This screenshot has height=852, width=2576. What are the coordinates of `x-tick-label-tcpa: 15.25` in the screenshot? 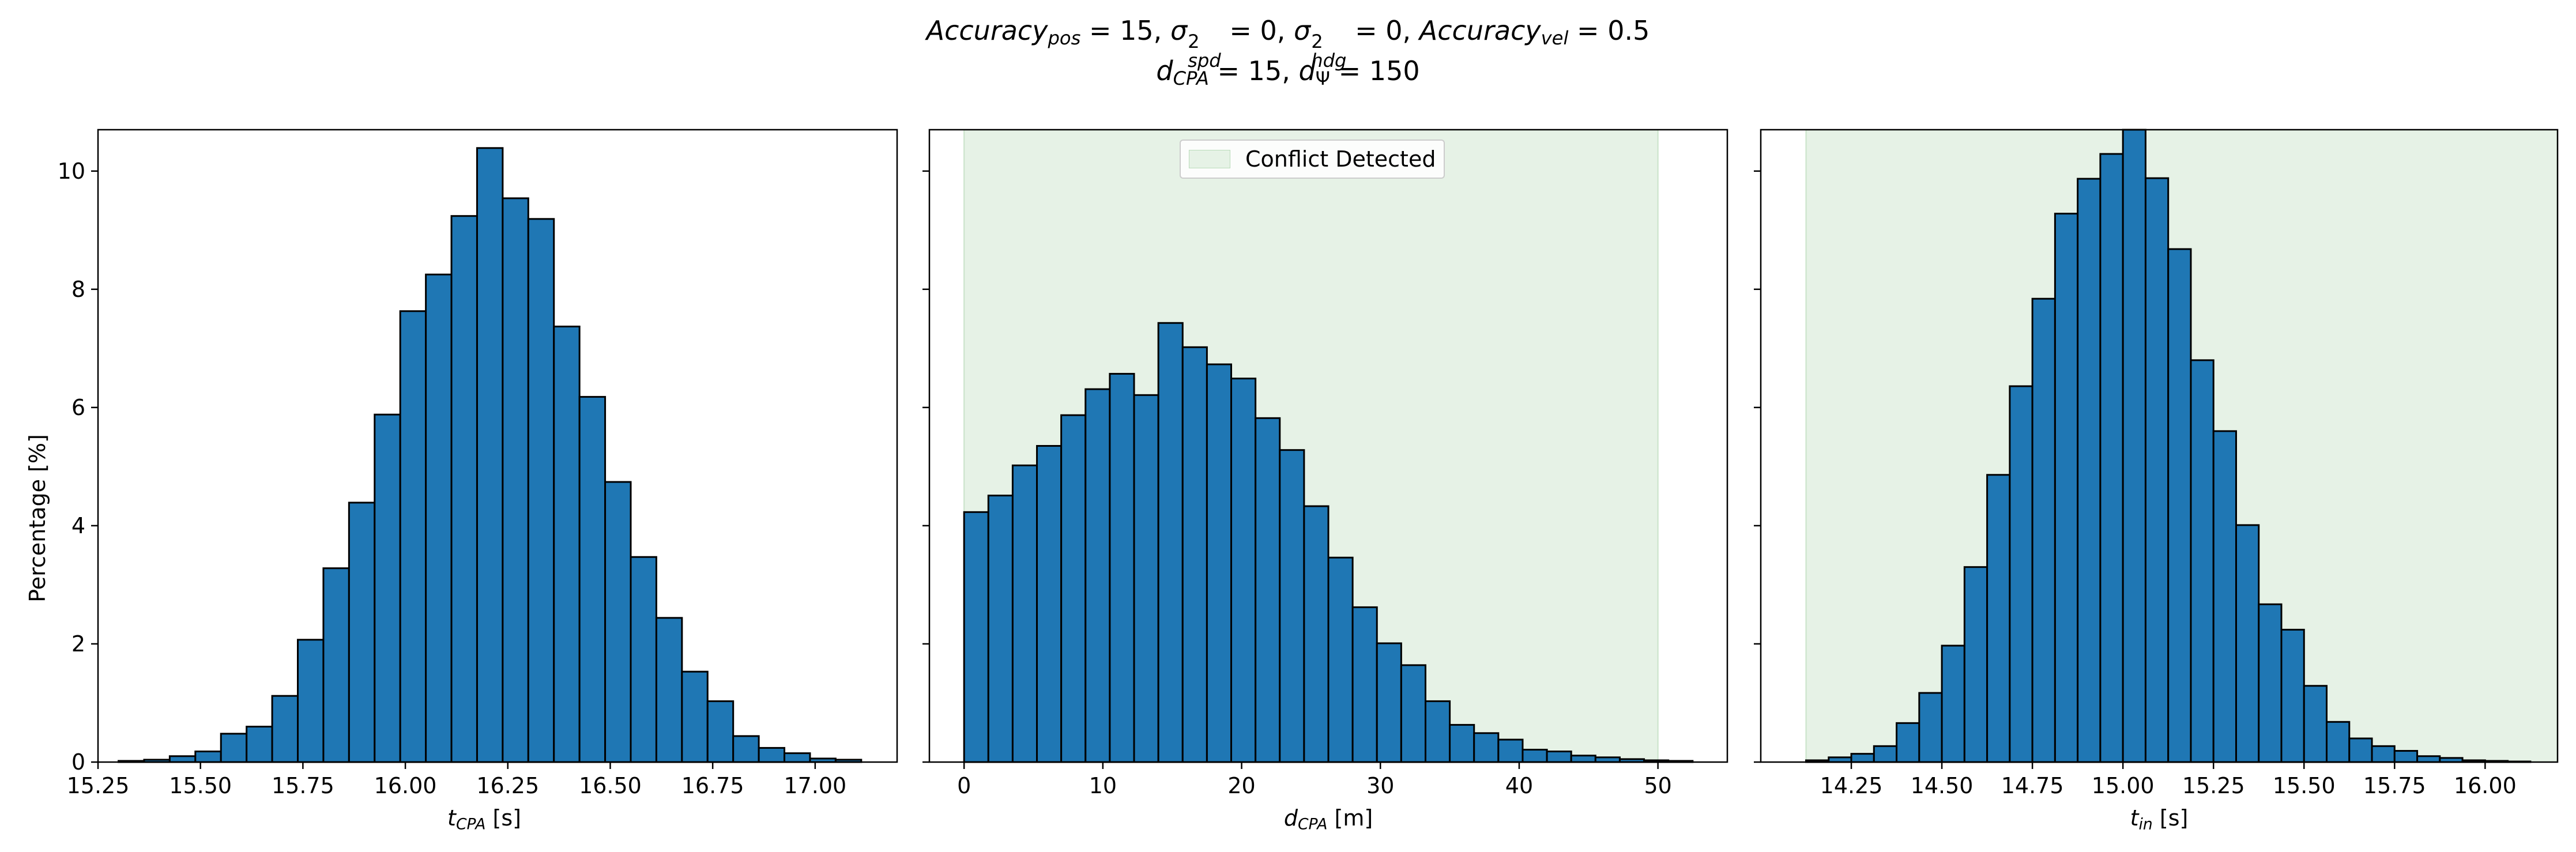 It's located at (98, 786).